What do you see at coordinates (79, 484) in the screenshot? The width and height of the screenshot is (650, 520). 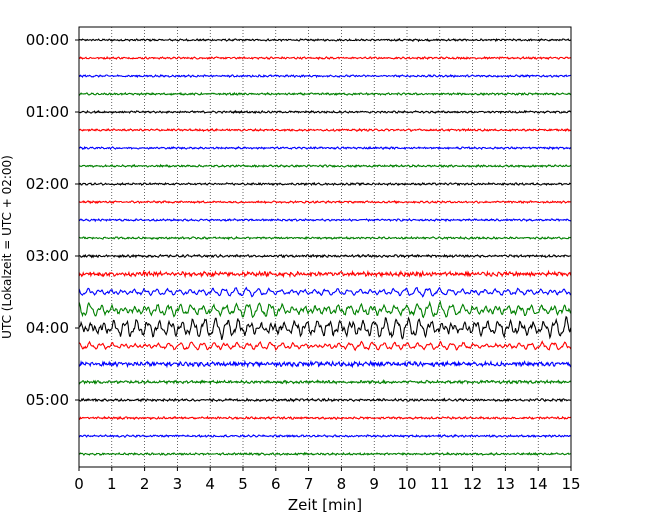 I see `x-tick-label: 0` at bounding box center [79, 484].